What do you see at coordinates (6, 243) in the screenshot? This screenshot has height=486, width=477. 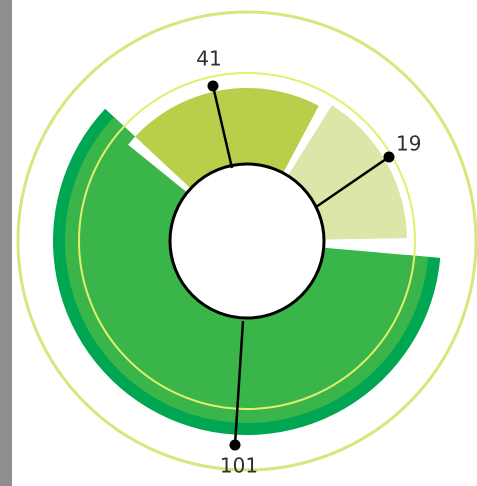 I see `left-border` at bounding box center [6, 243].